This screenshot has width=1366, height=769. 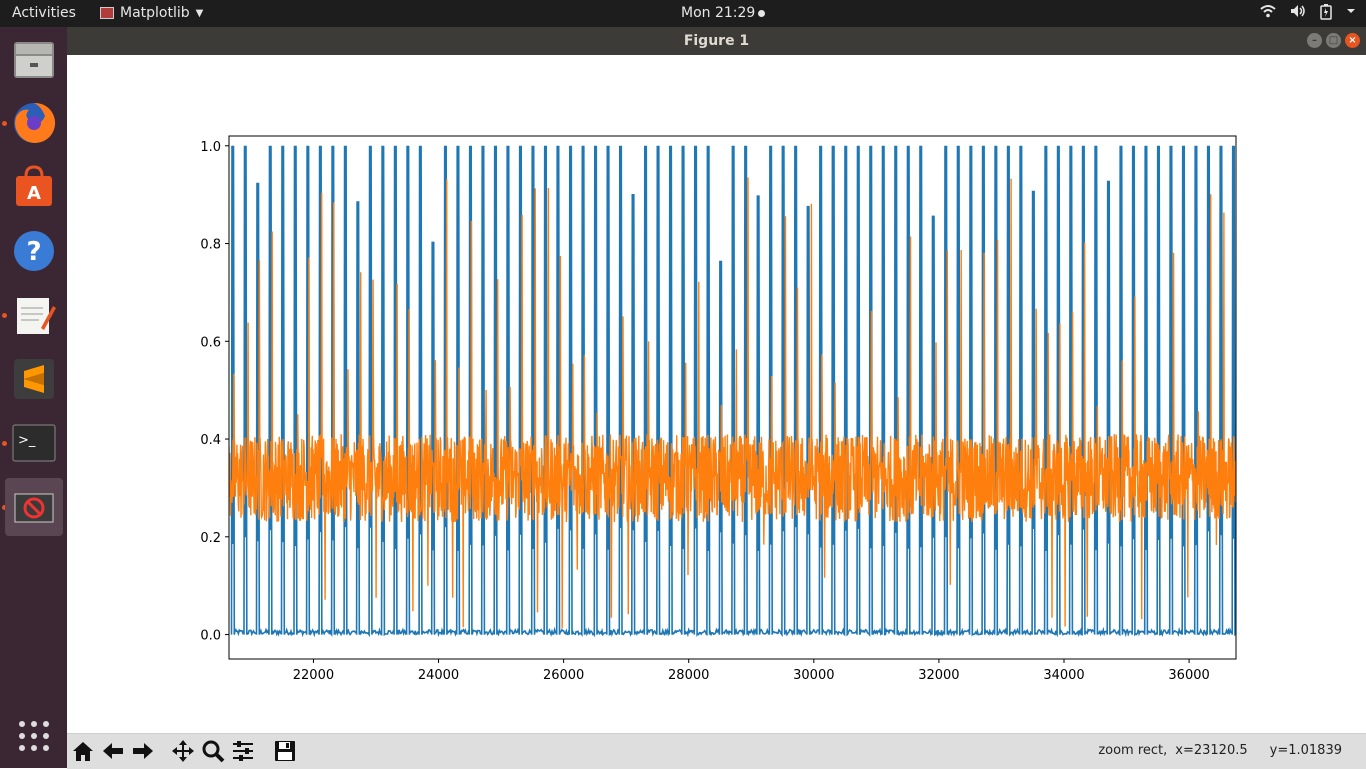 I want to click on dock-item-software: A, so click(x=34, y=187).